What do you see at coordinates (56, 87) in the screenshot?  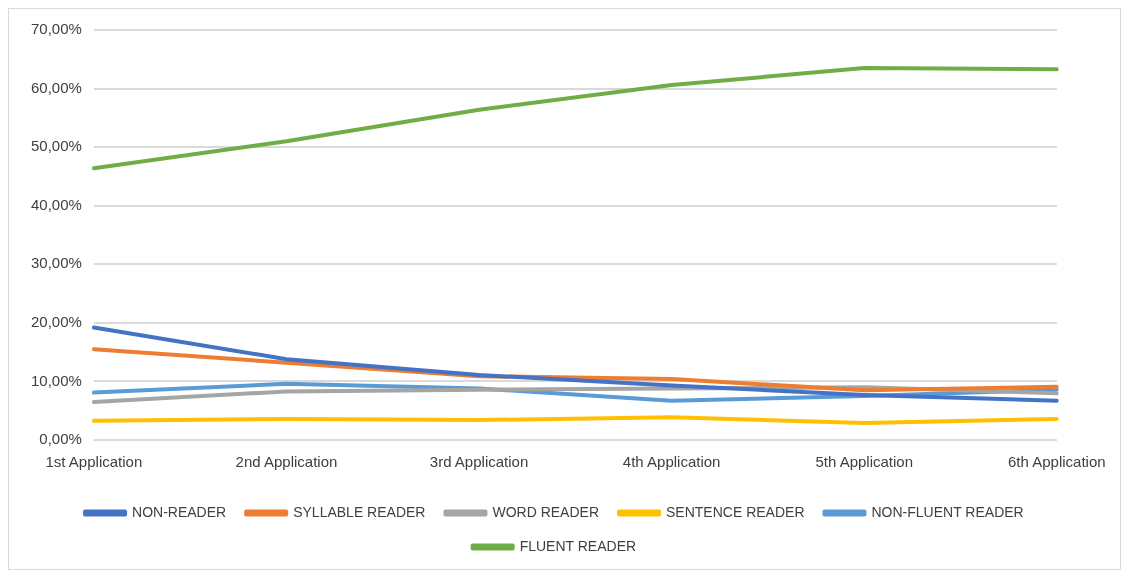 I see `y-tick-label: 60,00%` at bounding box center [56, 87].